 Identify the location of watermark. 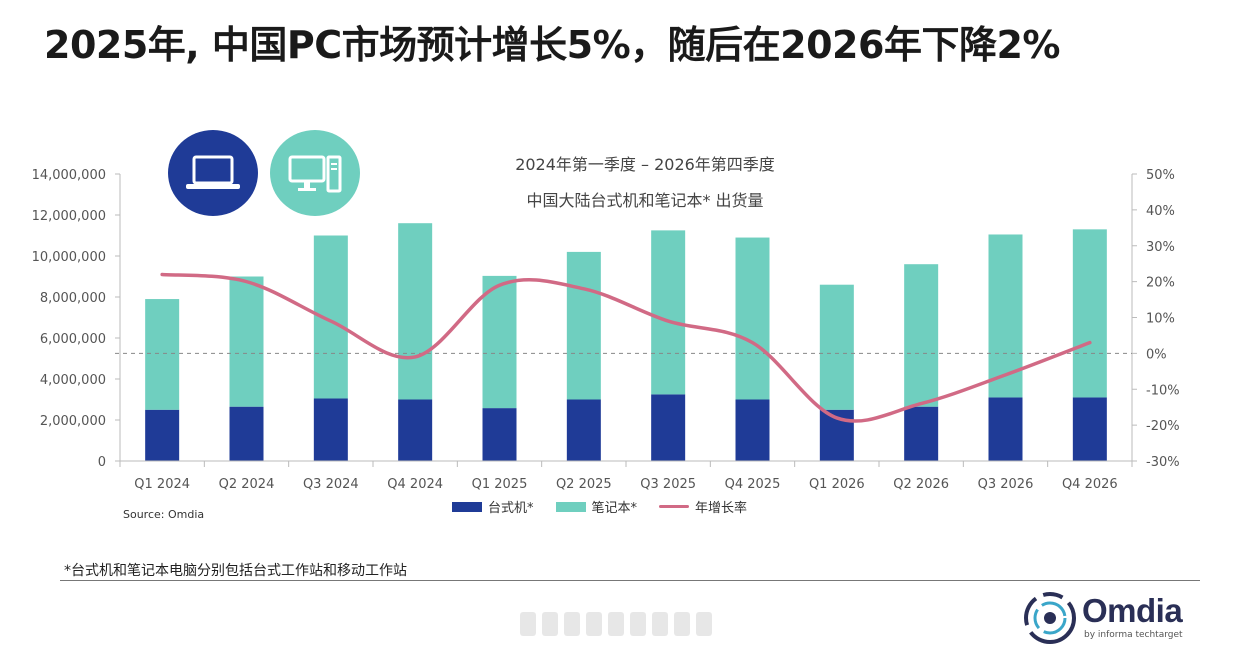
(620, 625).